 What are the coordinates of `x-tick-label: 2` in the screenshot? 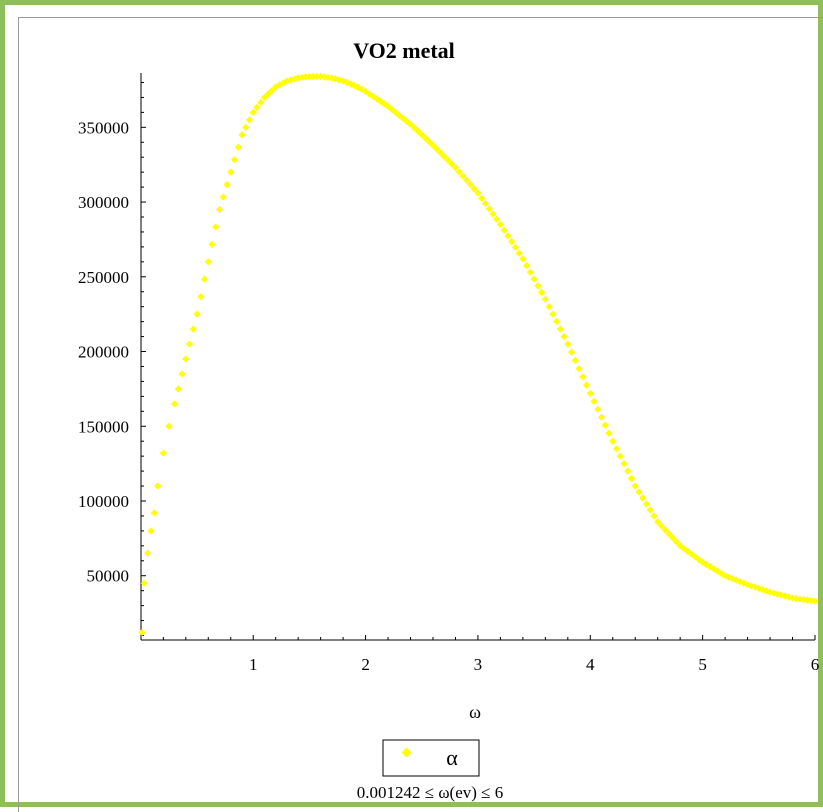 It's located at (365, 664).